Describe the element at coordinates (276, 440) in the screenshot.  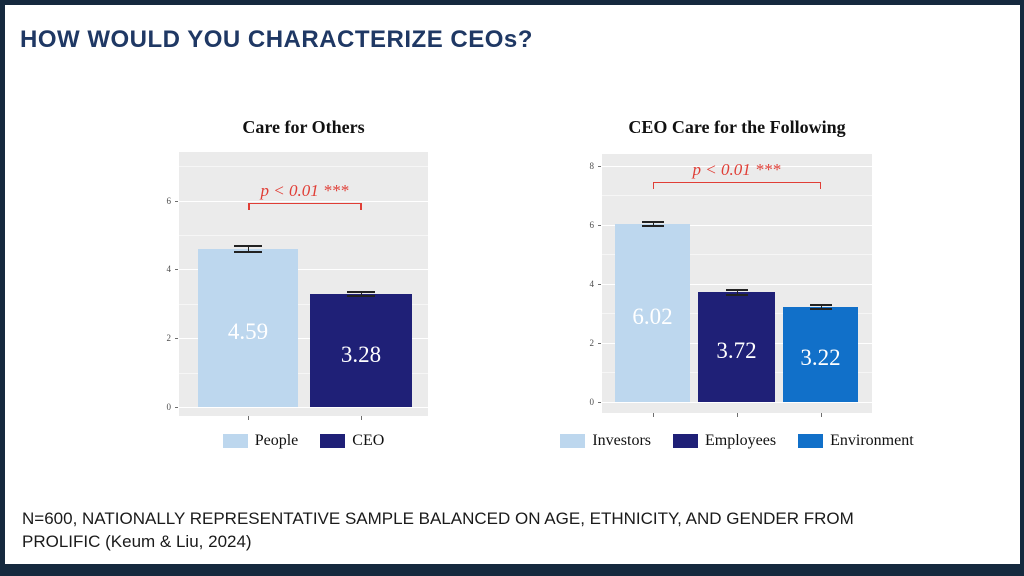
I see `legend-label: People` at that location.